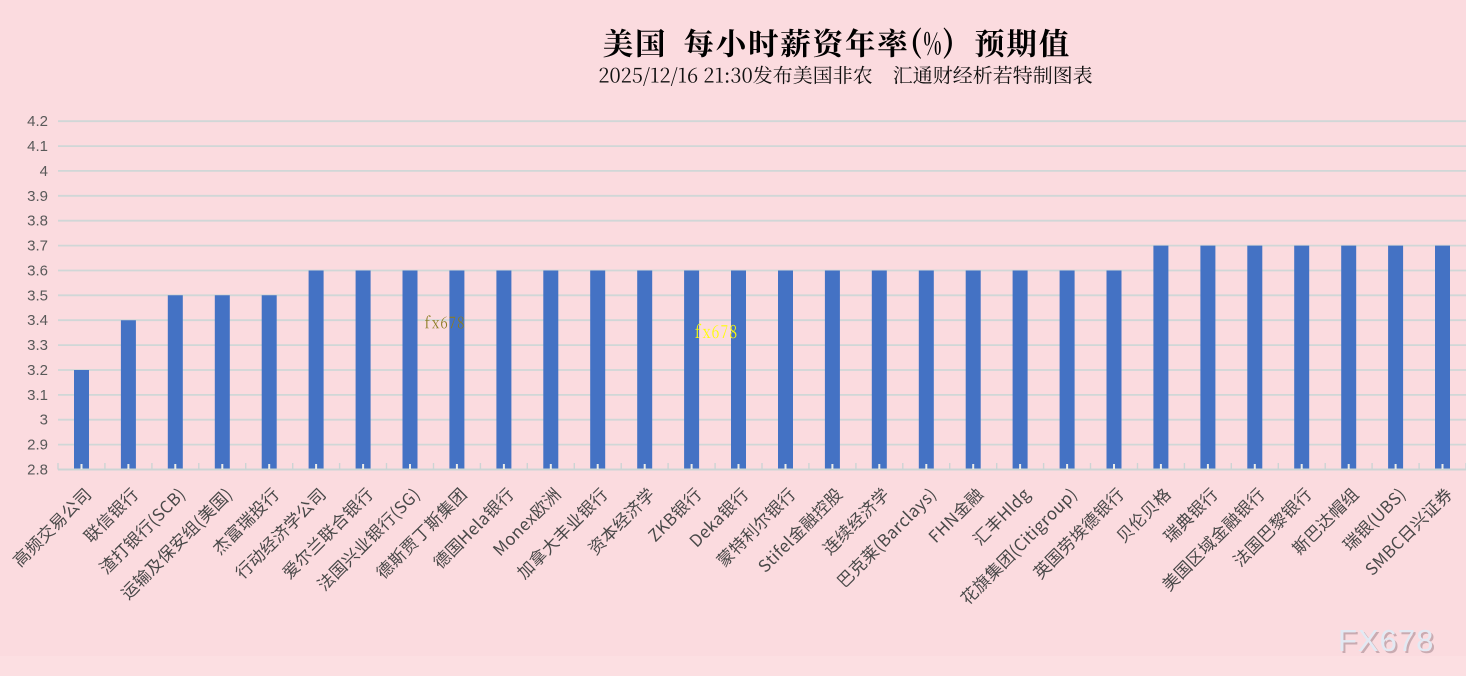 This screenshot has width=1466, height=676. What do you see at coordinates (37, 295) in the screenshot?
I see `svg-text: 3.5` at bounding box center [37, 295].